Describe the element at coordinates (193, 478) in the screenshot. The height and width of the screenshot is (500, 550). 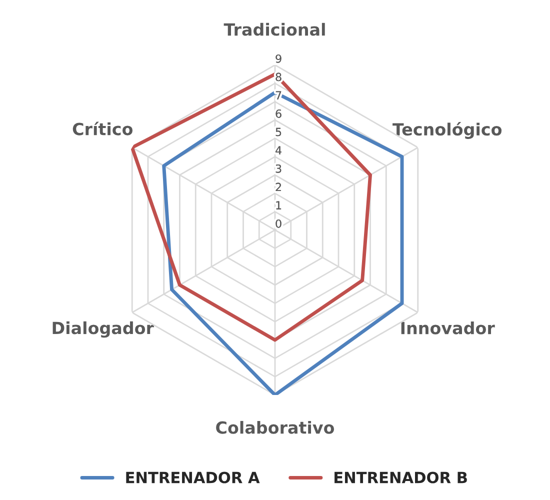
I see `legend-label: ENTRENADOR A` at that location.